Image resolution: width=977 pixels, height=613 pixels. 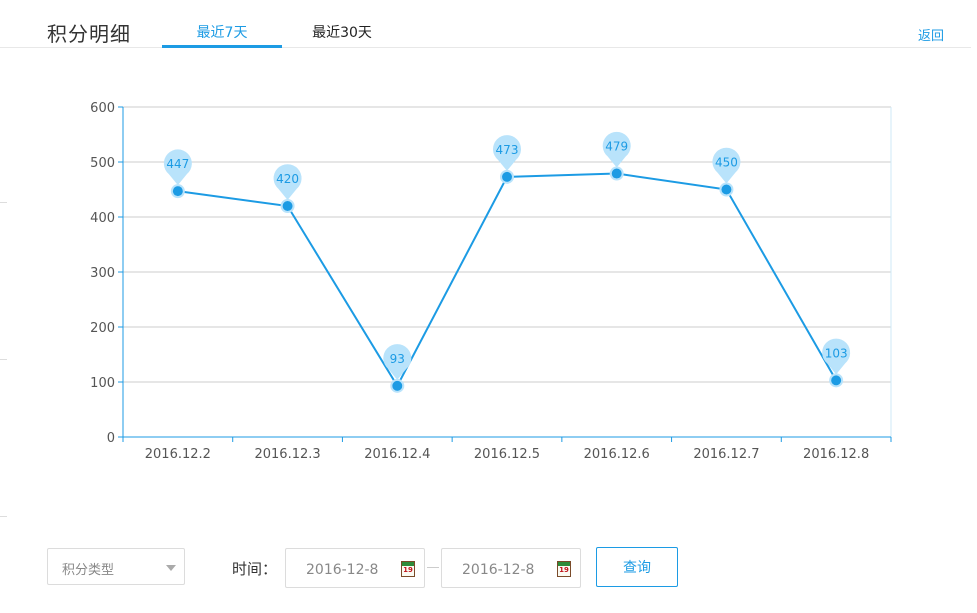 What do you see at coordinates (171, 568) in the screenshot?
I see `chevron-down-icon` at bounding box center [171, 568].